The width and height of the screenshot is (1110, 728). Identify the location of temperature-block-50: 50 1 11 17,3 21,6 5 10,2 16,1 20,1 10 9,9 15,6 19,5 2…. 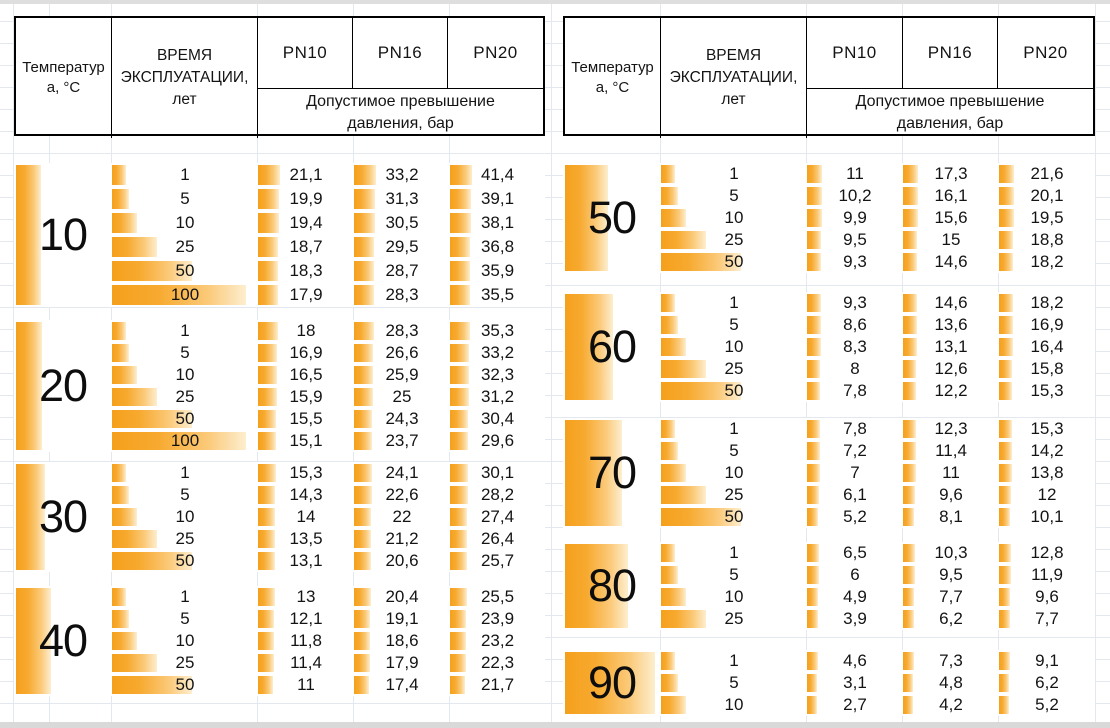
(829, 218).